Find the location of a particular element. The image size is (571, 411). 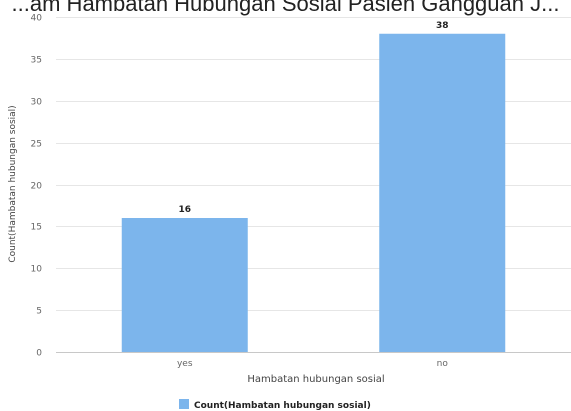

legend-label: Count(Hambatan hubungan sosial) is located at coordinates (282, 406).